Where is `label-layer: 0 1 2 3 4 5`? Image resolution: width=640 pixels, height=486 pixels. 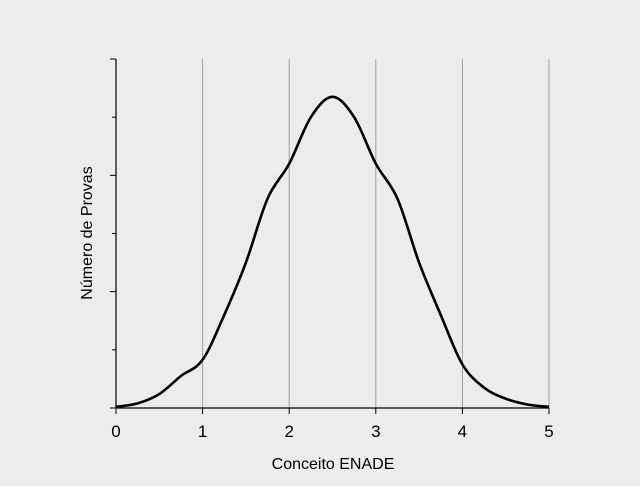 label-layer: 0 1 2 3 4 5 is located at coordinates (332, 431).